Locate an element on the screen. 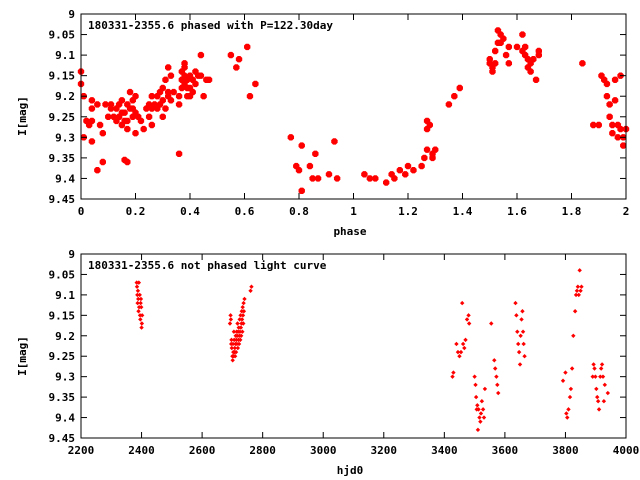 The image size is (640, 480). unphased-y-tick-labels: 9 9.05 9.1 9.15 9.2 9.25 9.3 9.35 9.4 9.45 is located at coordinates (62, 346).